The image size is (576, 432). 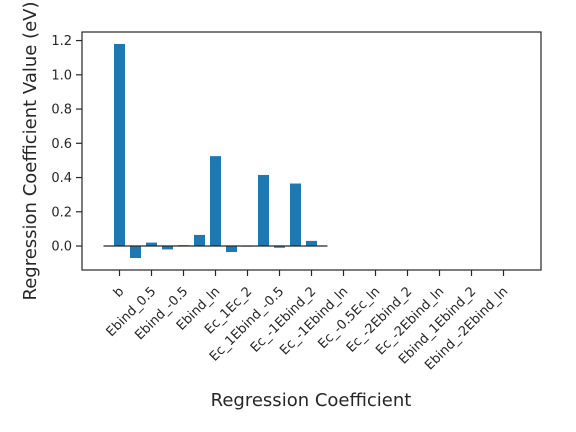 I want to click on y-tick-label: 1.2, so click(x=61, y=41).